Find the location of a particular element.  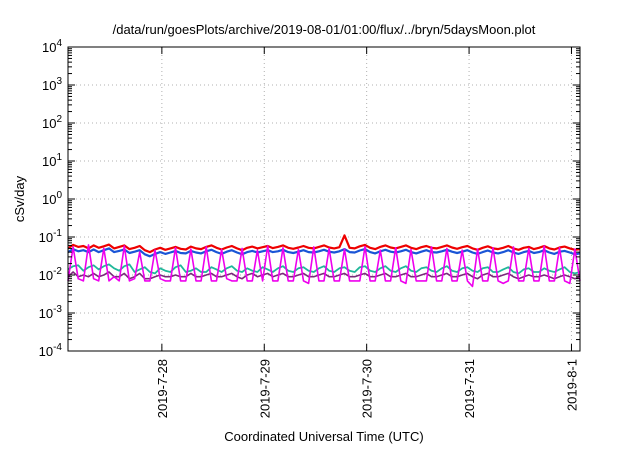

y-tick-label: 10⁻² is located at coordinates (51, 274).